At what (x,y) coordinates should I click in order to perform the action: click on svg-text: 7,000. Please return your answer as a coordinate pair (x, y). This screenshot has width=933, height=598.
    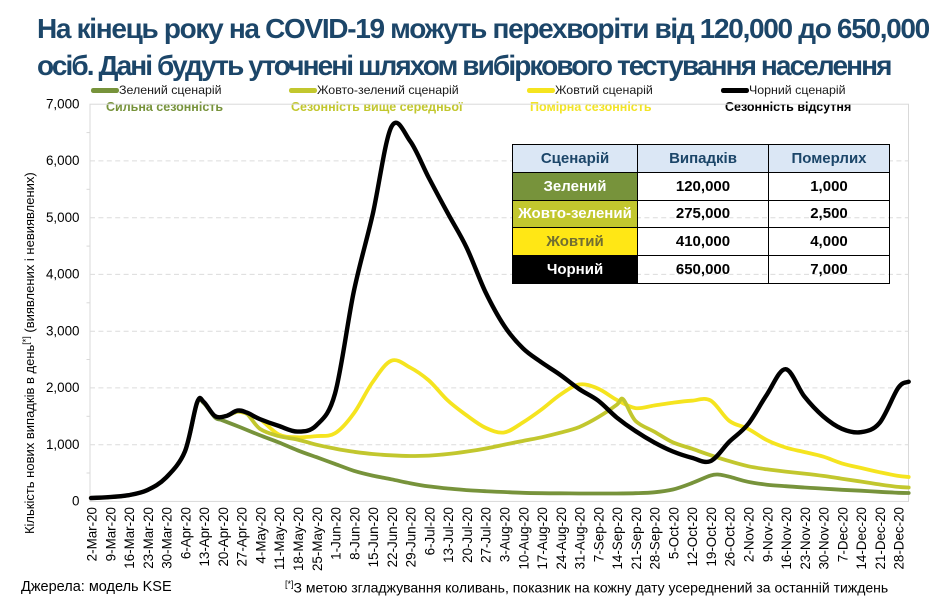
    Looking at the image, I should click on (63, 103).